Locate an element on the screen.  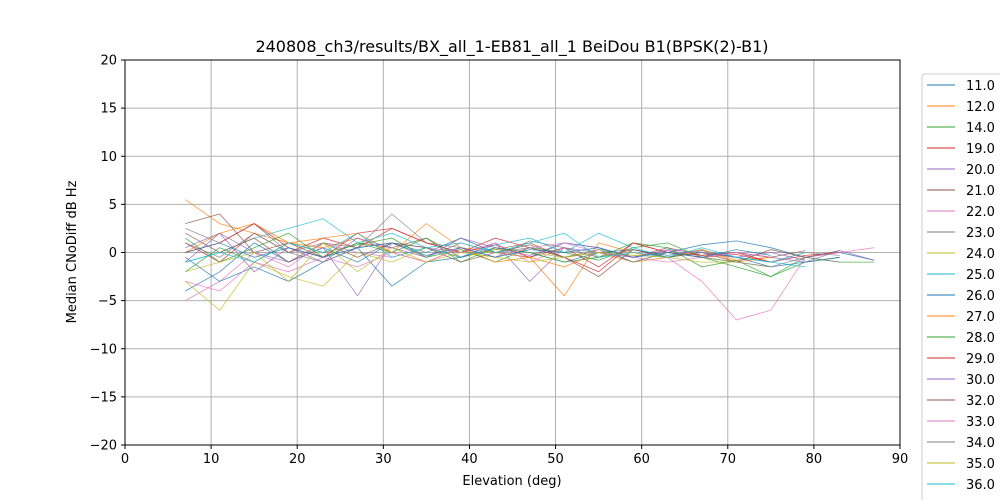
x-tick-label: 0 is located at coordinates (125, 459).